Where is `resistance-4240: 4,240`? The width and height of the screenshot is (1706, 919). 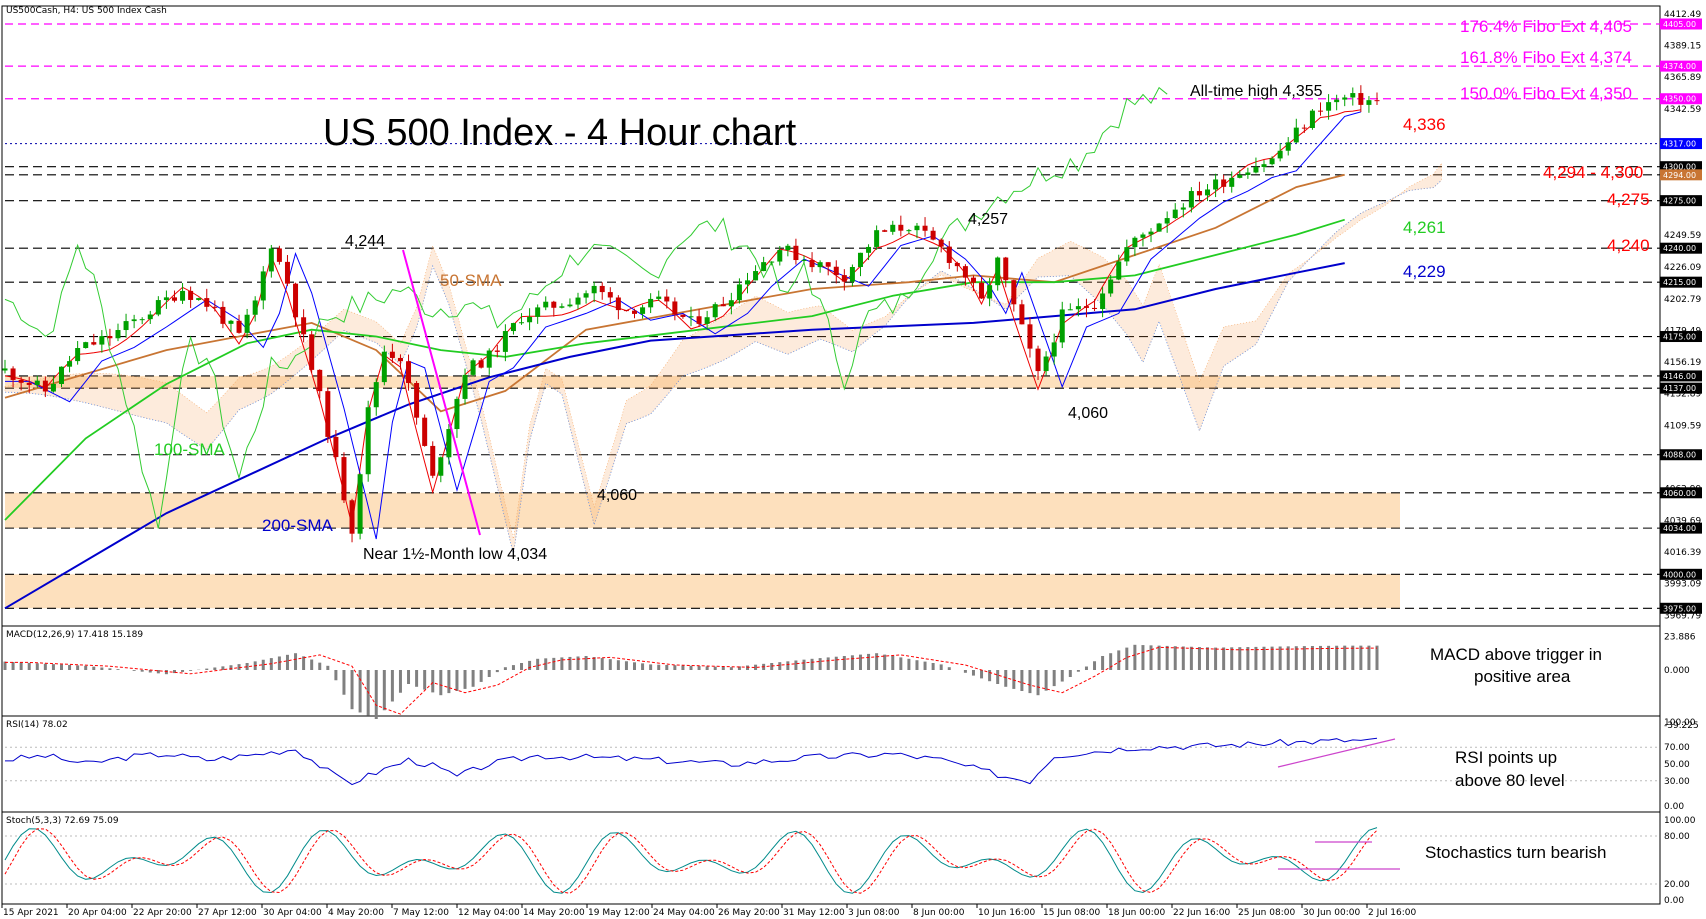 resistance-4240: 4,240 is located at coordinates (1628, 245).